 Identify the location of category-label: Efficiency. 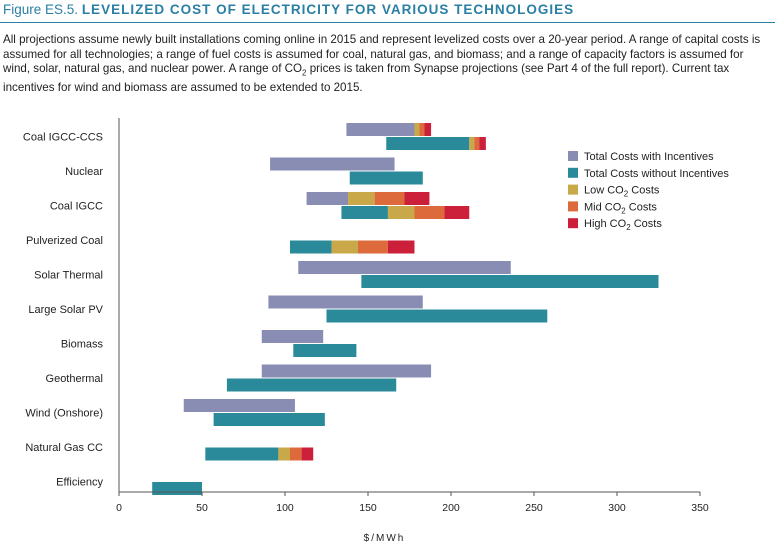
(79, 483).